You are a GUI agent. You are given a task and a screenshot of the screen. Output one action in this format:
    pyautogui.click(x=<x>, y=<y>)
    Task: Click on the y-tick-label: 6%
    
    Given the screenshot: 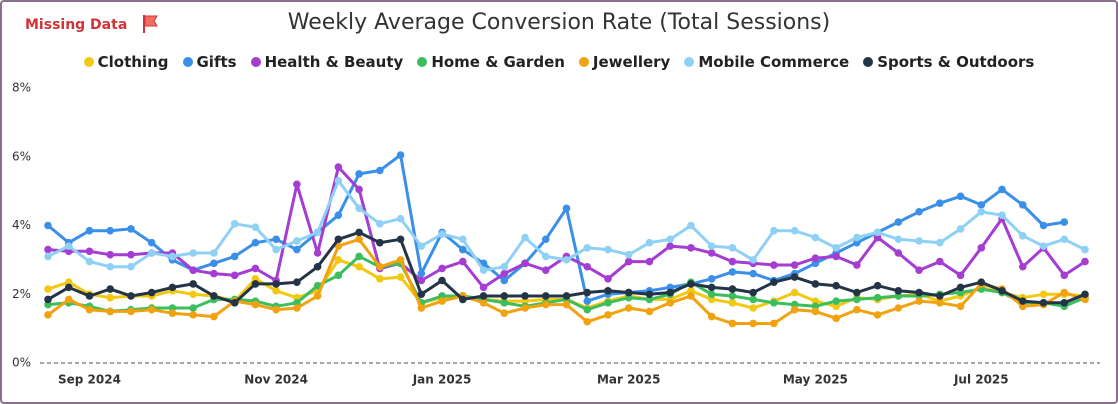 What is the action you would take?
    pyautogui.click(x=21, y=156)
    